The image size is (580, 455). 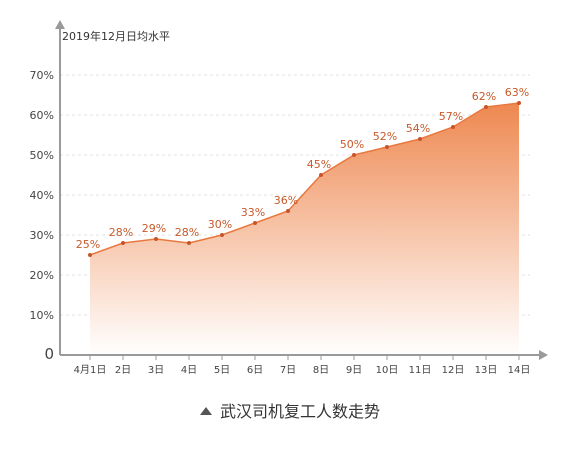 What do you see at coordinates (486, 370) in the screenshot?
I see `x-tick-label: 13日` at bounding box center [486, 370].